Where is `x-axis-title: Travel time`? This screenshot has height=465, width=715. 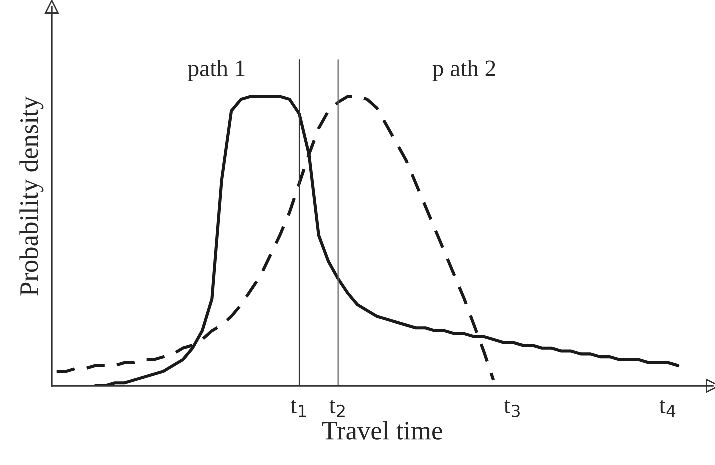 x-axis-title: Travel time is located at coordinates (382, 430).